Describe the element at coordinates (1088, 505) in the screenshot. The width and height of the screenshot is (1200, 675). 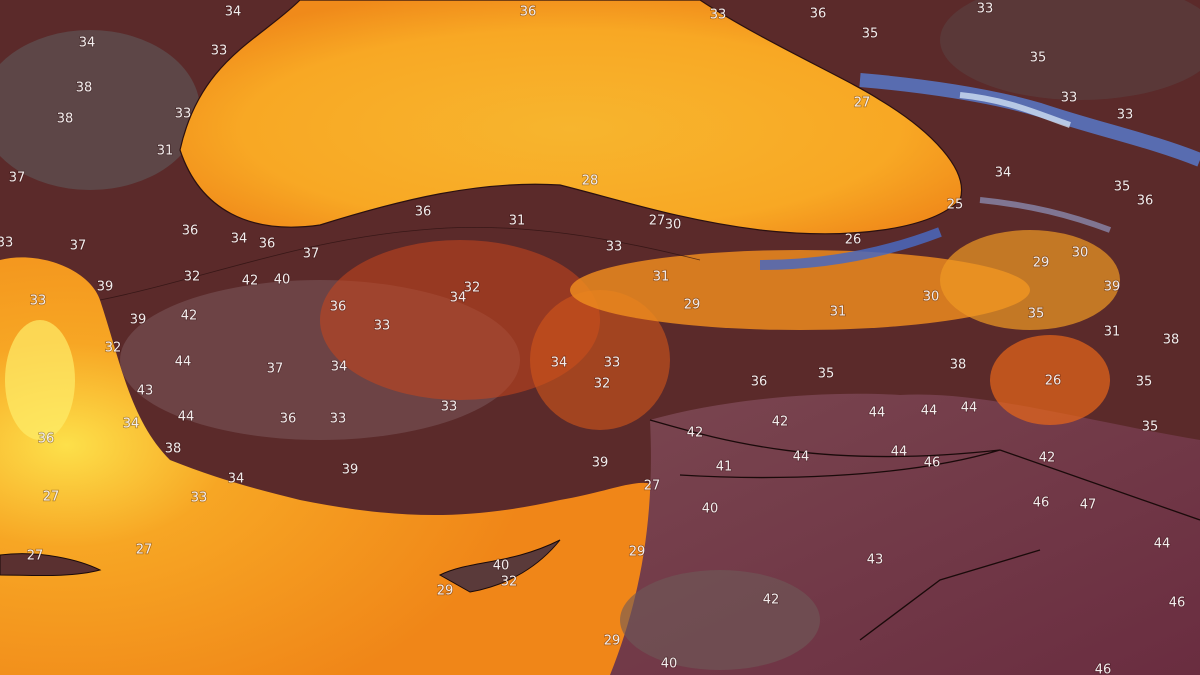
I see `temperature-label: 47` at that location.